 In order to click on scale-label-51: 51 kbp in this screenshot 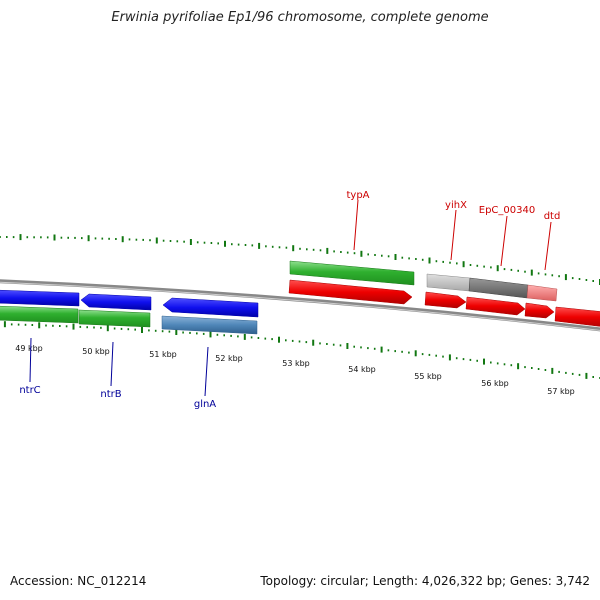, I will do `click(163, 354)`.